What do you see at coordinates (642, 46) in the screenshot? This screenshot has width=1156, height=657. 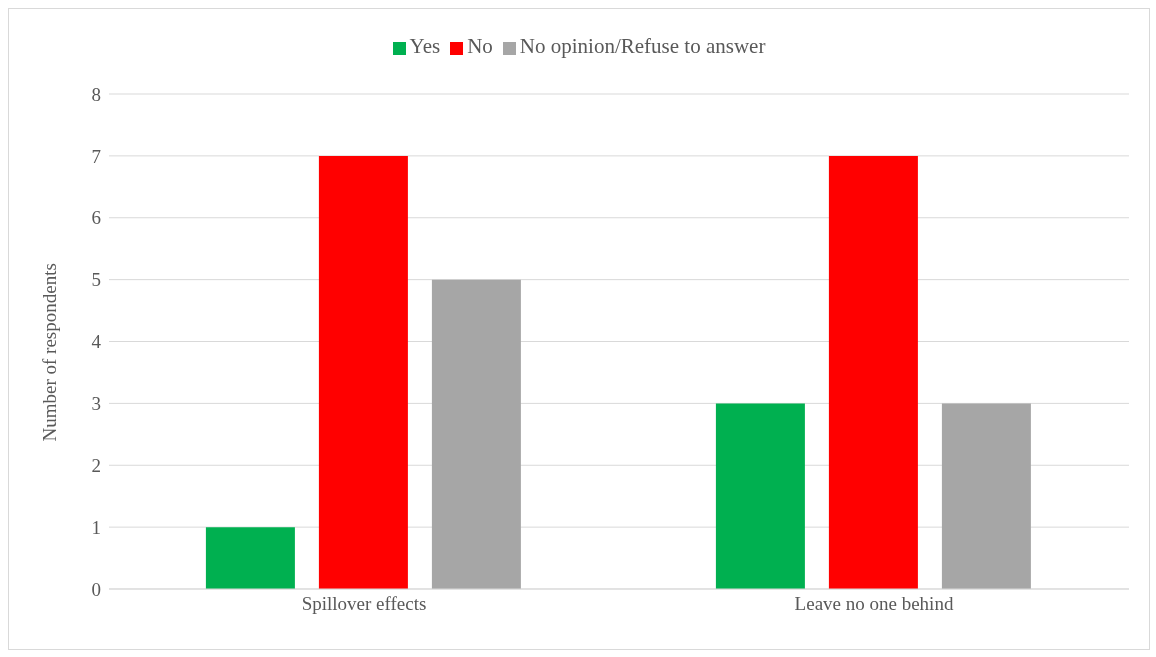 I see `legend-label: No opinion/Refuse to answer` at bounding box center [642, 46].